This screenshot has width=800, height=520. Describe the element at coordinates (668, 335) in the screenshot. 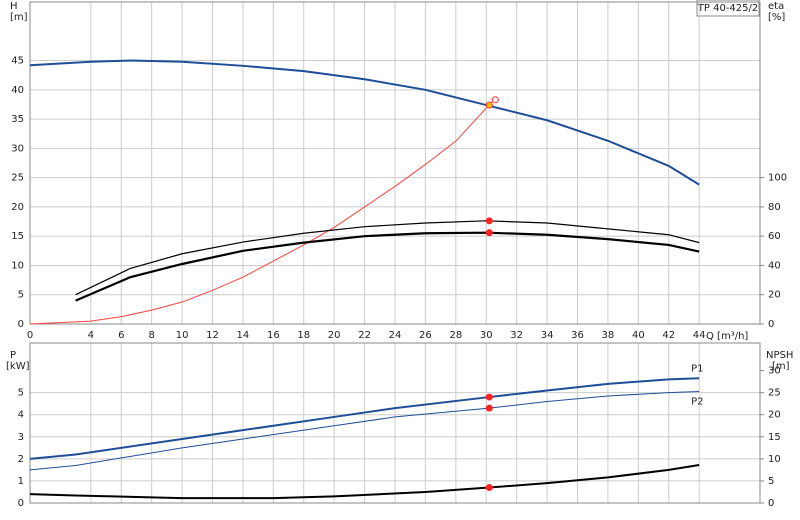

I see `x-tick-label: 42` at that location.